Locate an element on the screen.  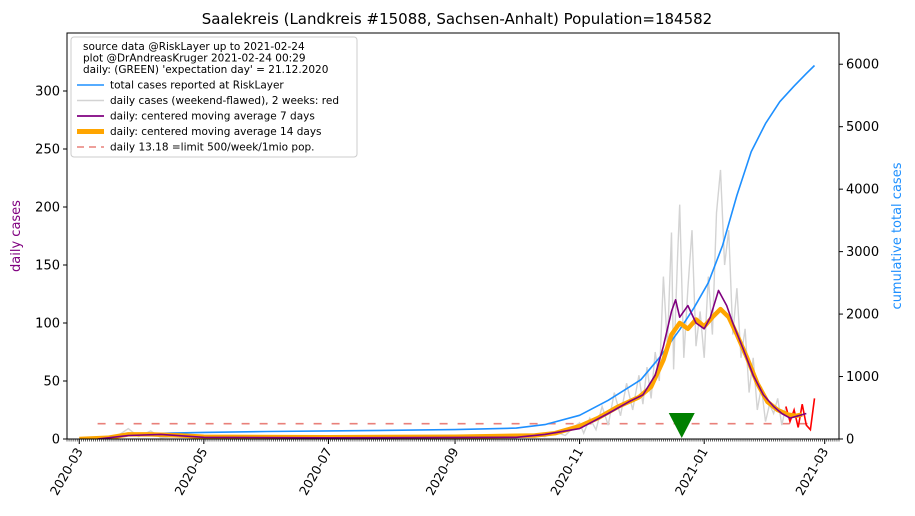
legend-header-line: source data @RiskLayer up to 2021-02-24 is located at coordinates (194, 47).